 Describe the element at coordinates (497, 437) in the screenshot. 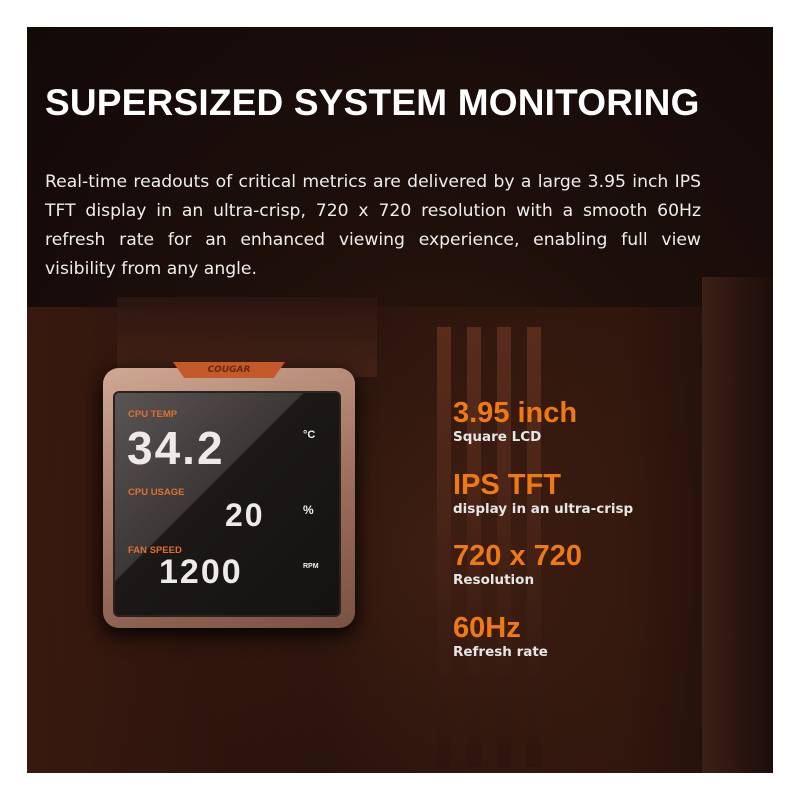

I see `spec-sub: Square LCD` at that location.